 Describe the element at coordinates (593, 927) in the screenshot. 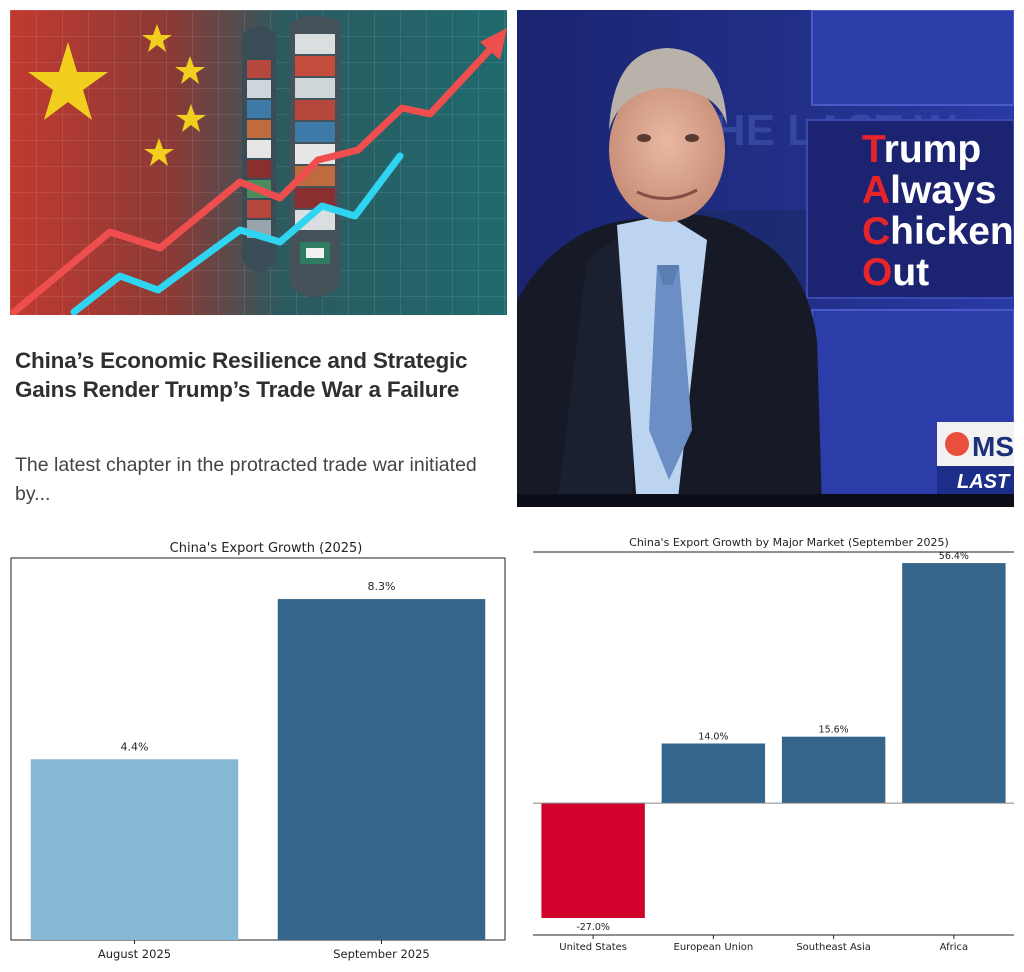

I see `value-label: -27.0%` at that location.